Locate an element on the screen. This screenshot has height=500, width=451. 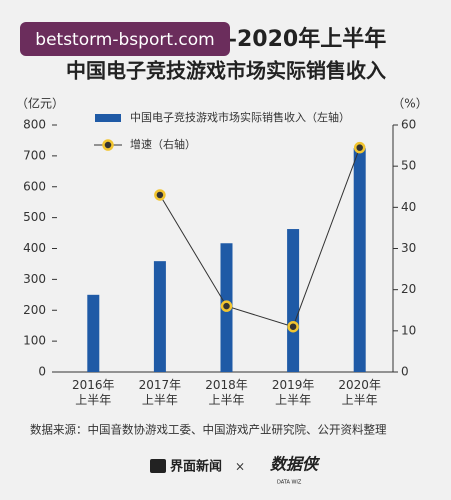
x-tick-label: 2018年 上半年 is located at coordinates (226, 392).